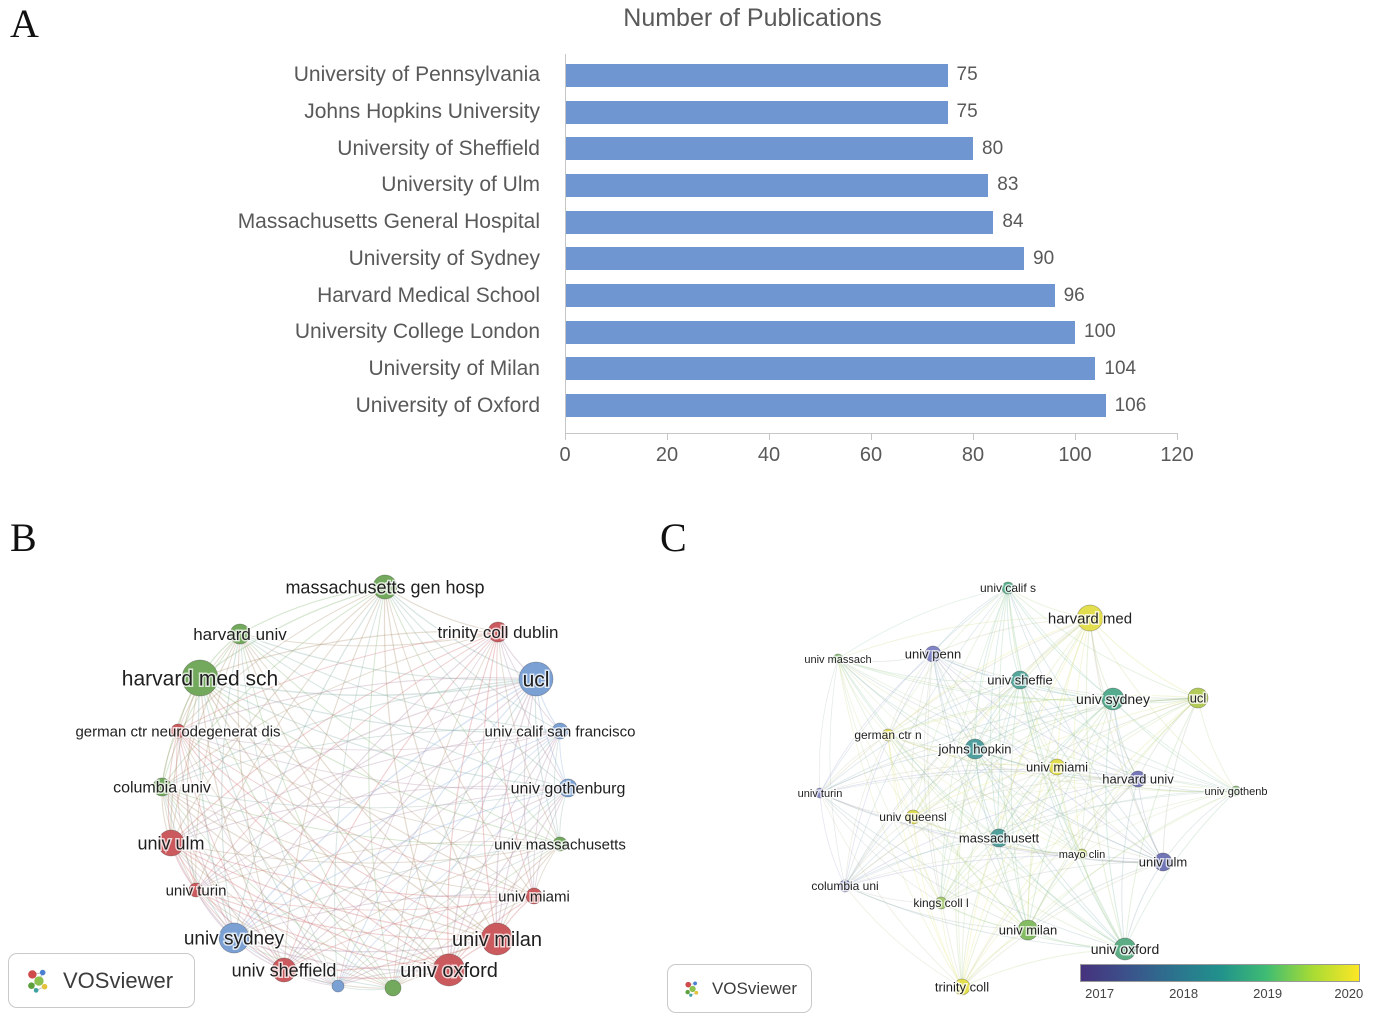  I want to click on bar-track: 106, so click(885, 406).